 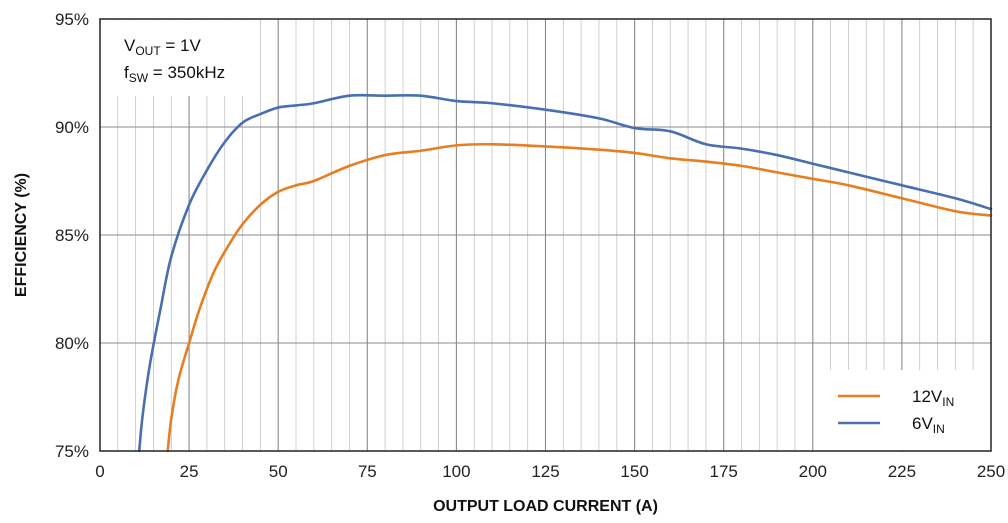 What do you see at coordinates (933, 398) in the screenshot?
I see `legend-label: 12VIN` at bounding box center [933, 398].